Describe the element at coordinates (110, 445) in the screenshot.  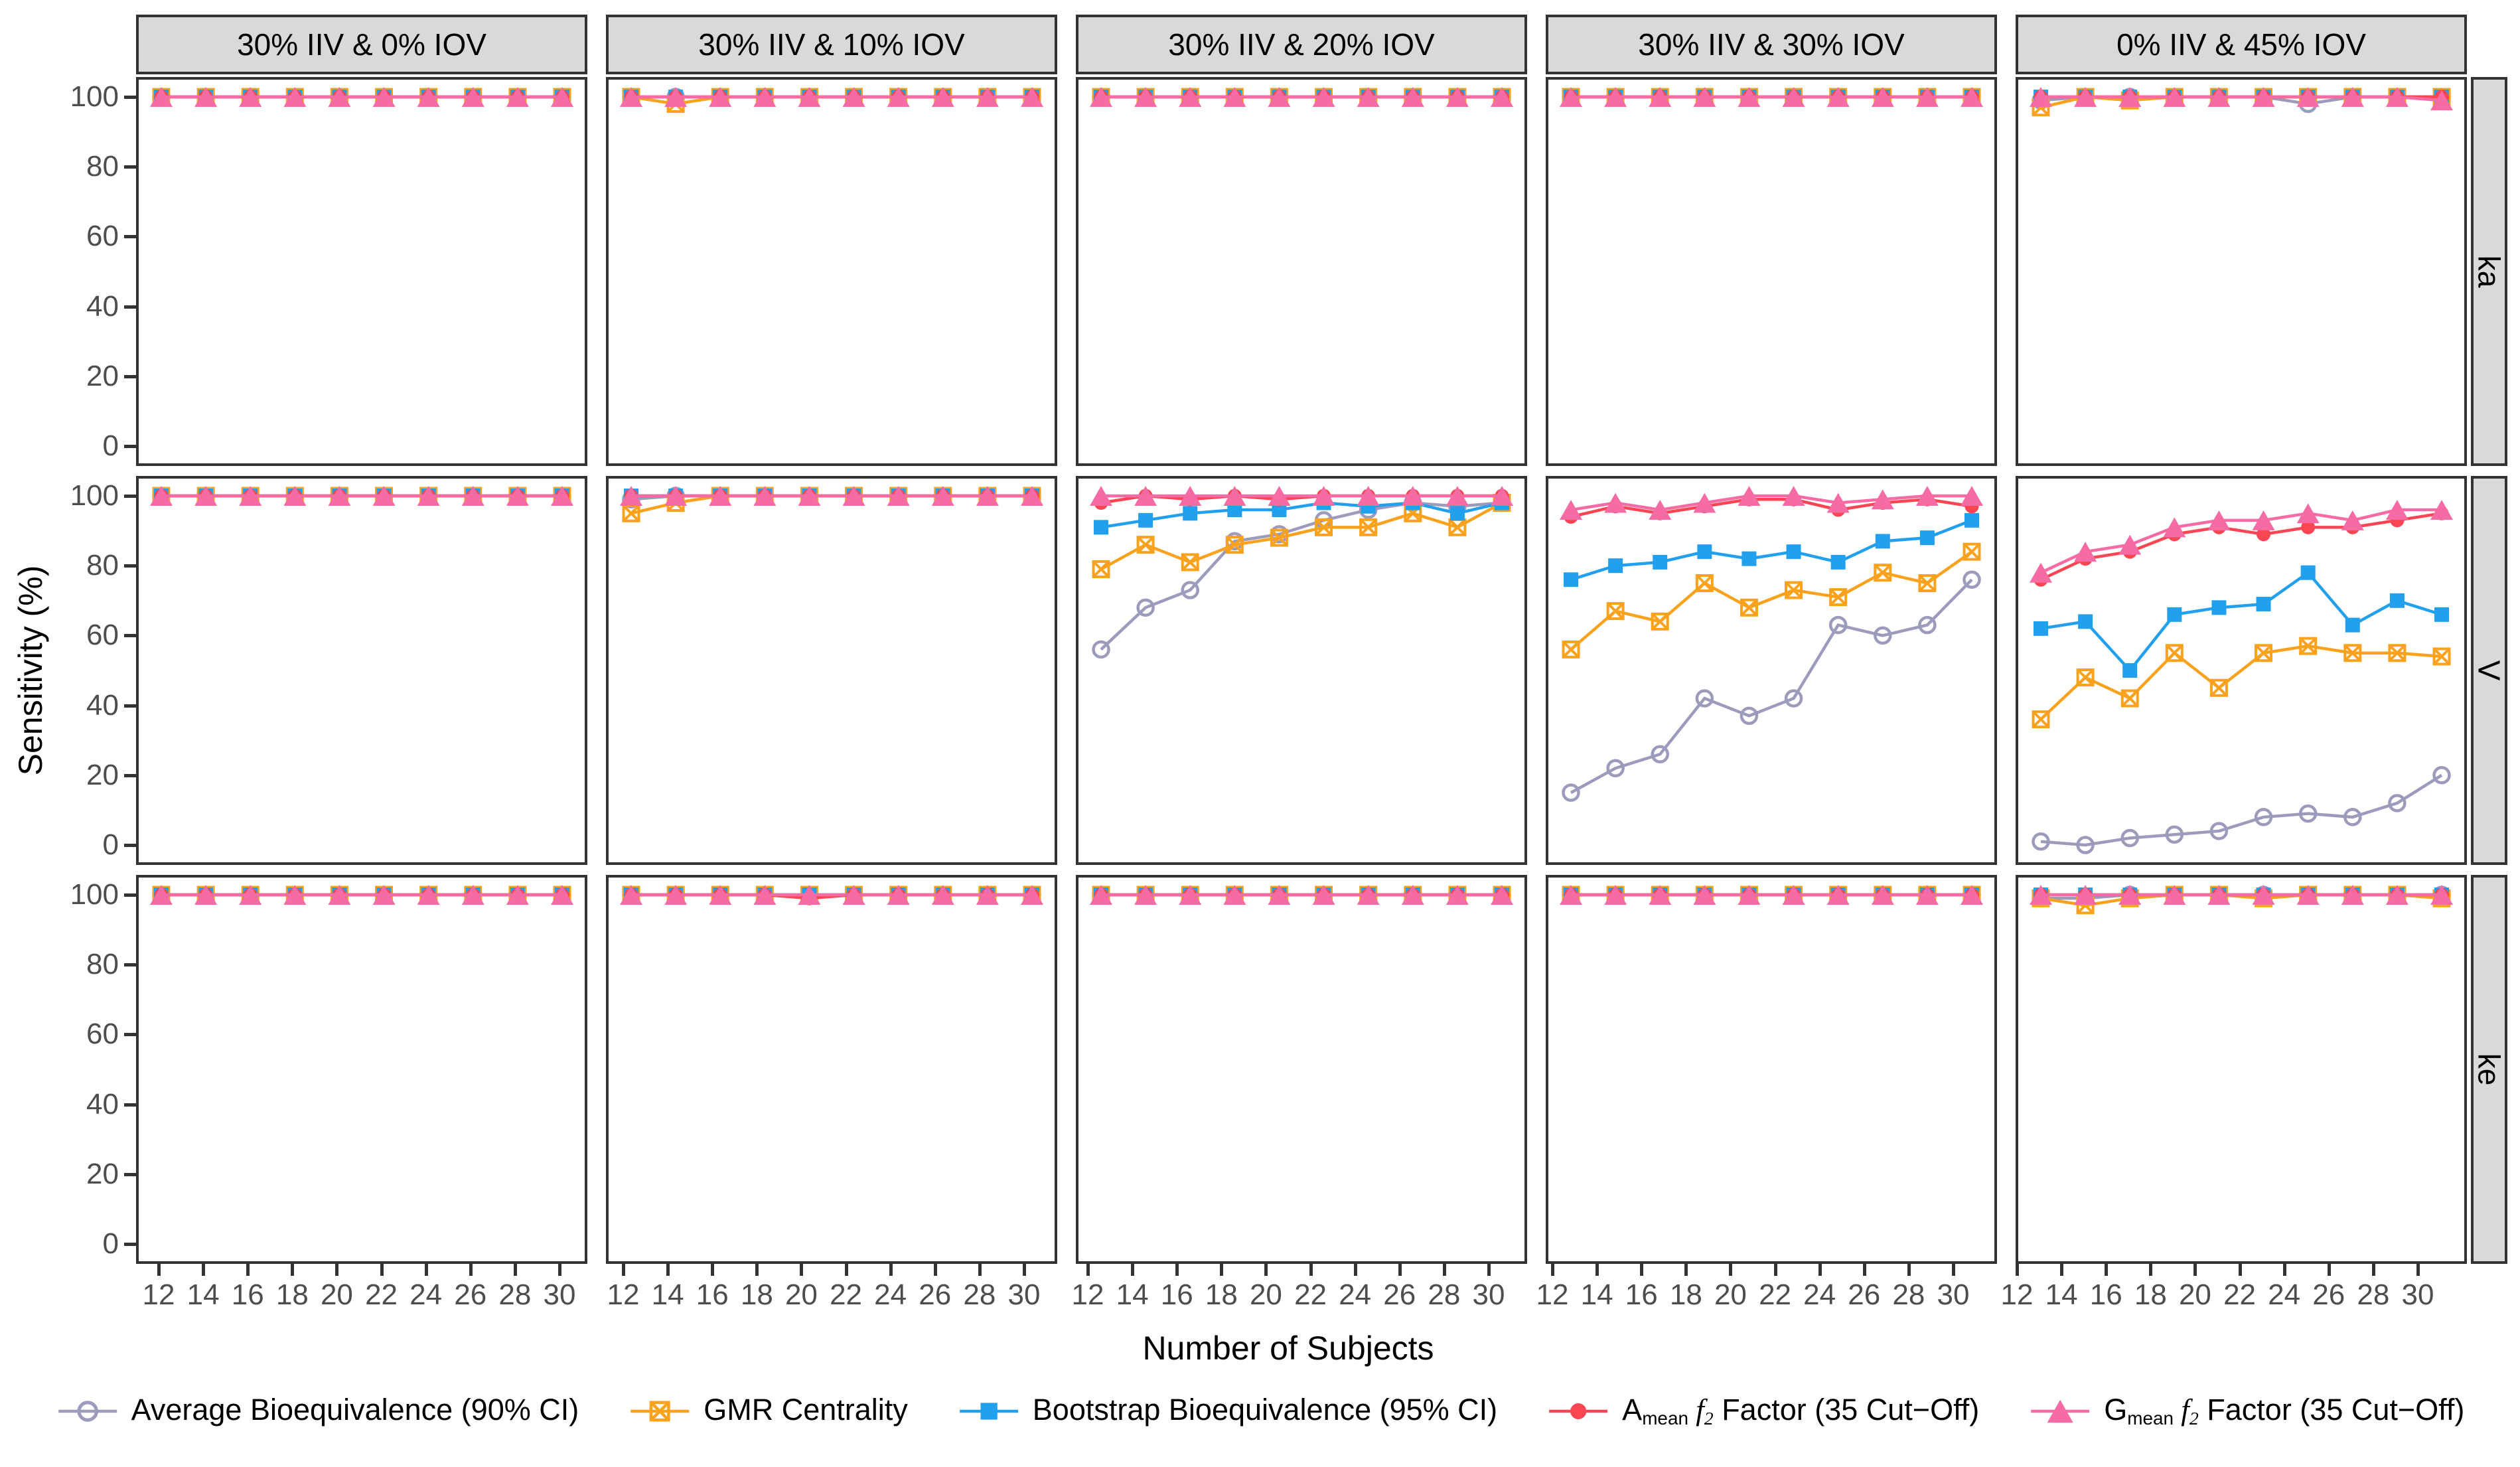
I see `y-tick-label: 0` at that location.